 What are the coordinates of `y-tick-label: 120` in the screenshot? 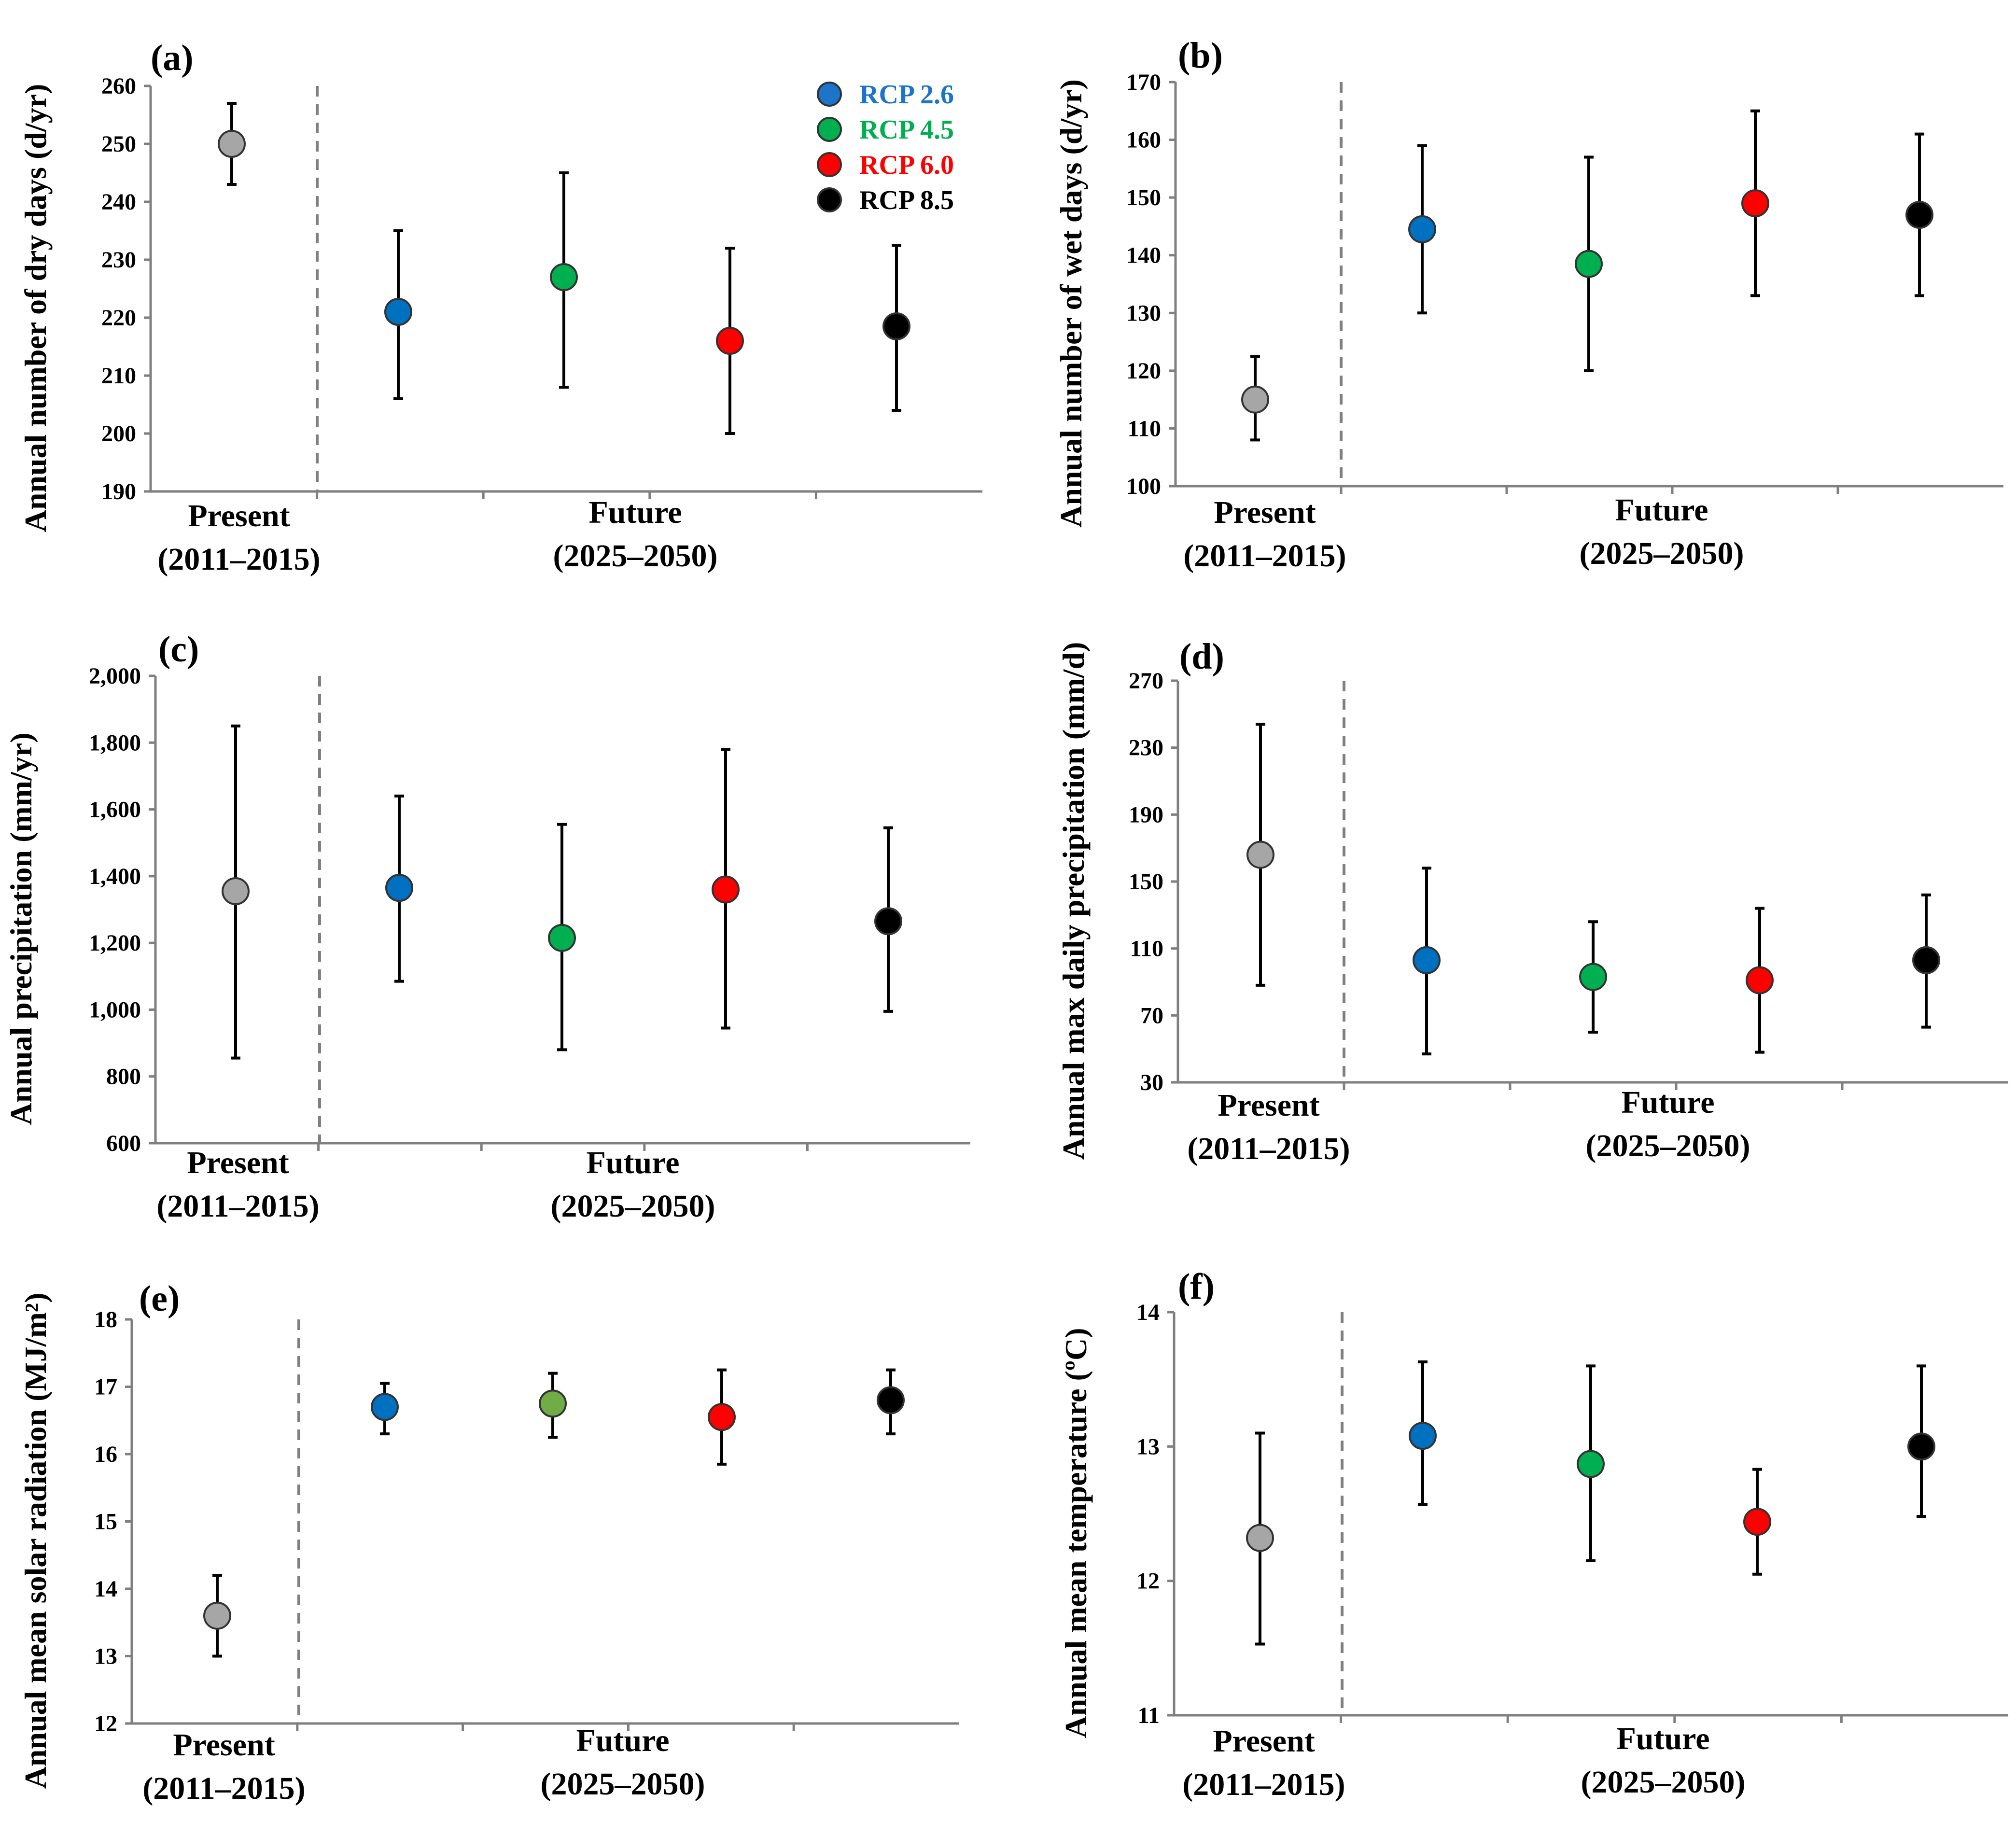 It's located at (1143, 371).